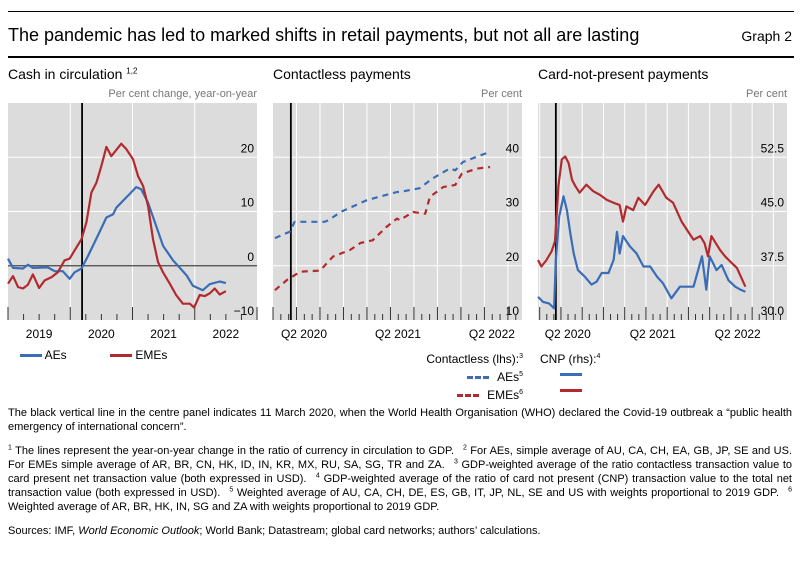 The width and height of the screenshot is (800, 588). What do you see at coordinates (501, 94) in the screenshot?
I see `unit-label-contactless: Per cent` at bounding box center [501, 94].